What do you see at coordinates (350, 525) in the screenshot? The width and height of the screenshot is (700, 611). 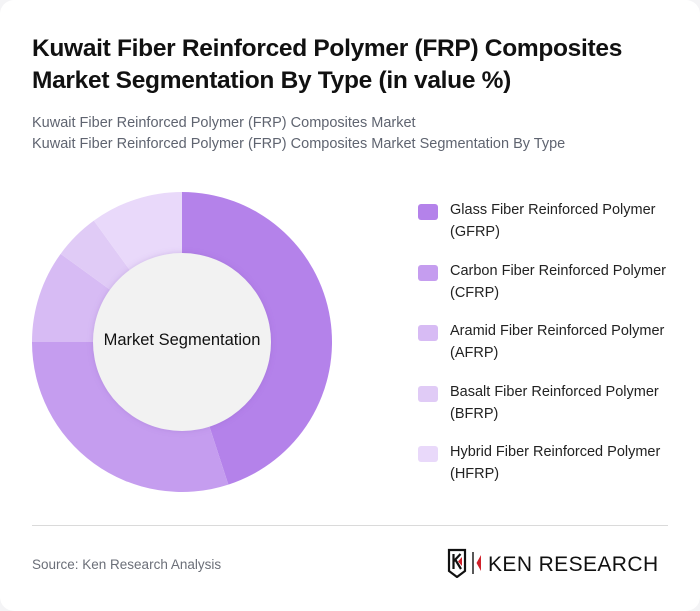 I see `footer-divider` at bounding box center [350, 525].